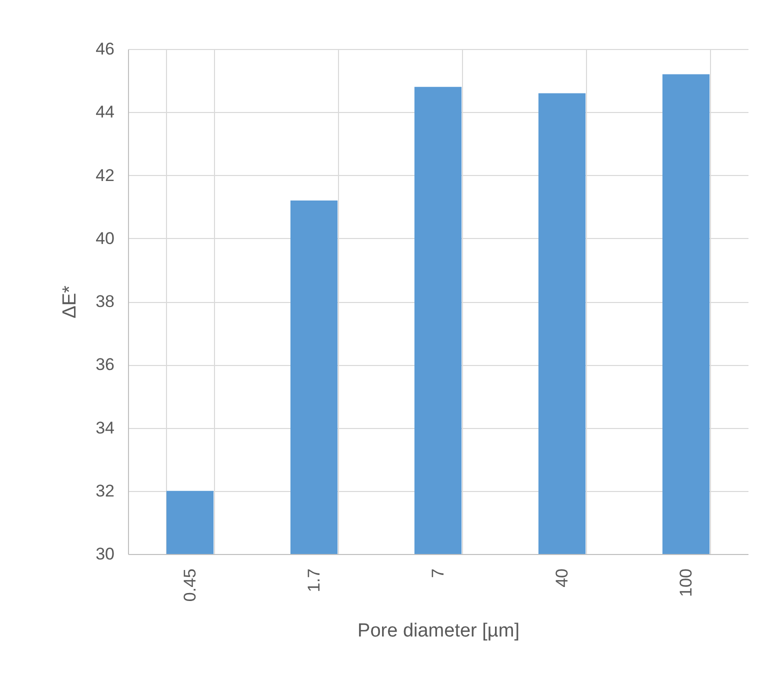 The height and width of the screenshot is (679, 779). What do you see at coordinates (438, 573) in the screenshot?
I see `x-tick-label: 7` at bounding box center [438, 573].